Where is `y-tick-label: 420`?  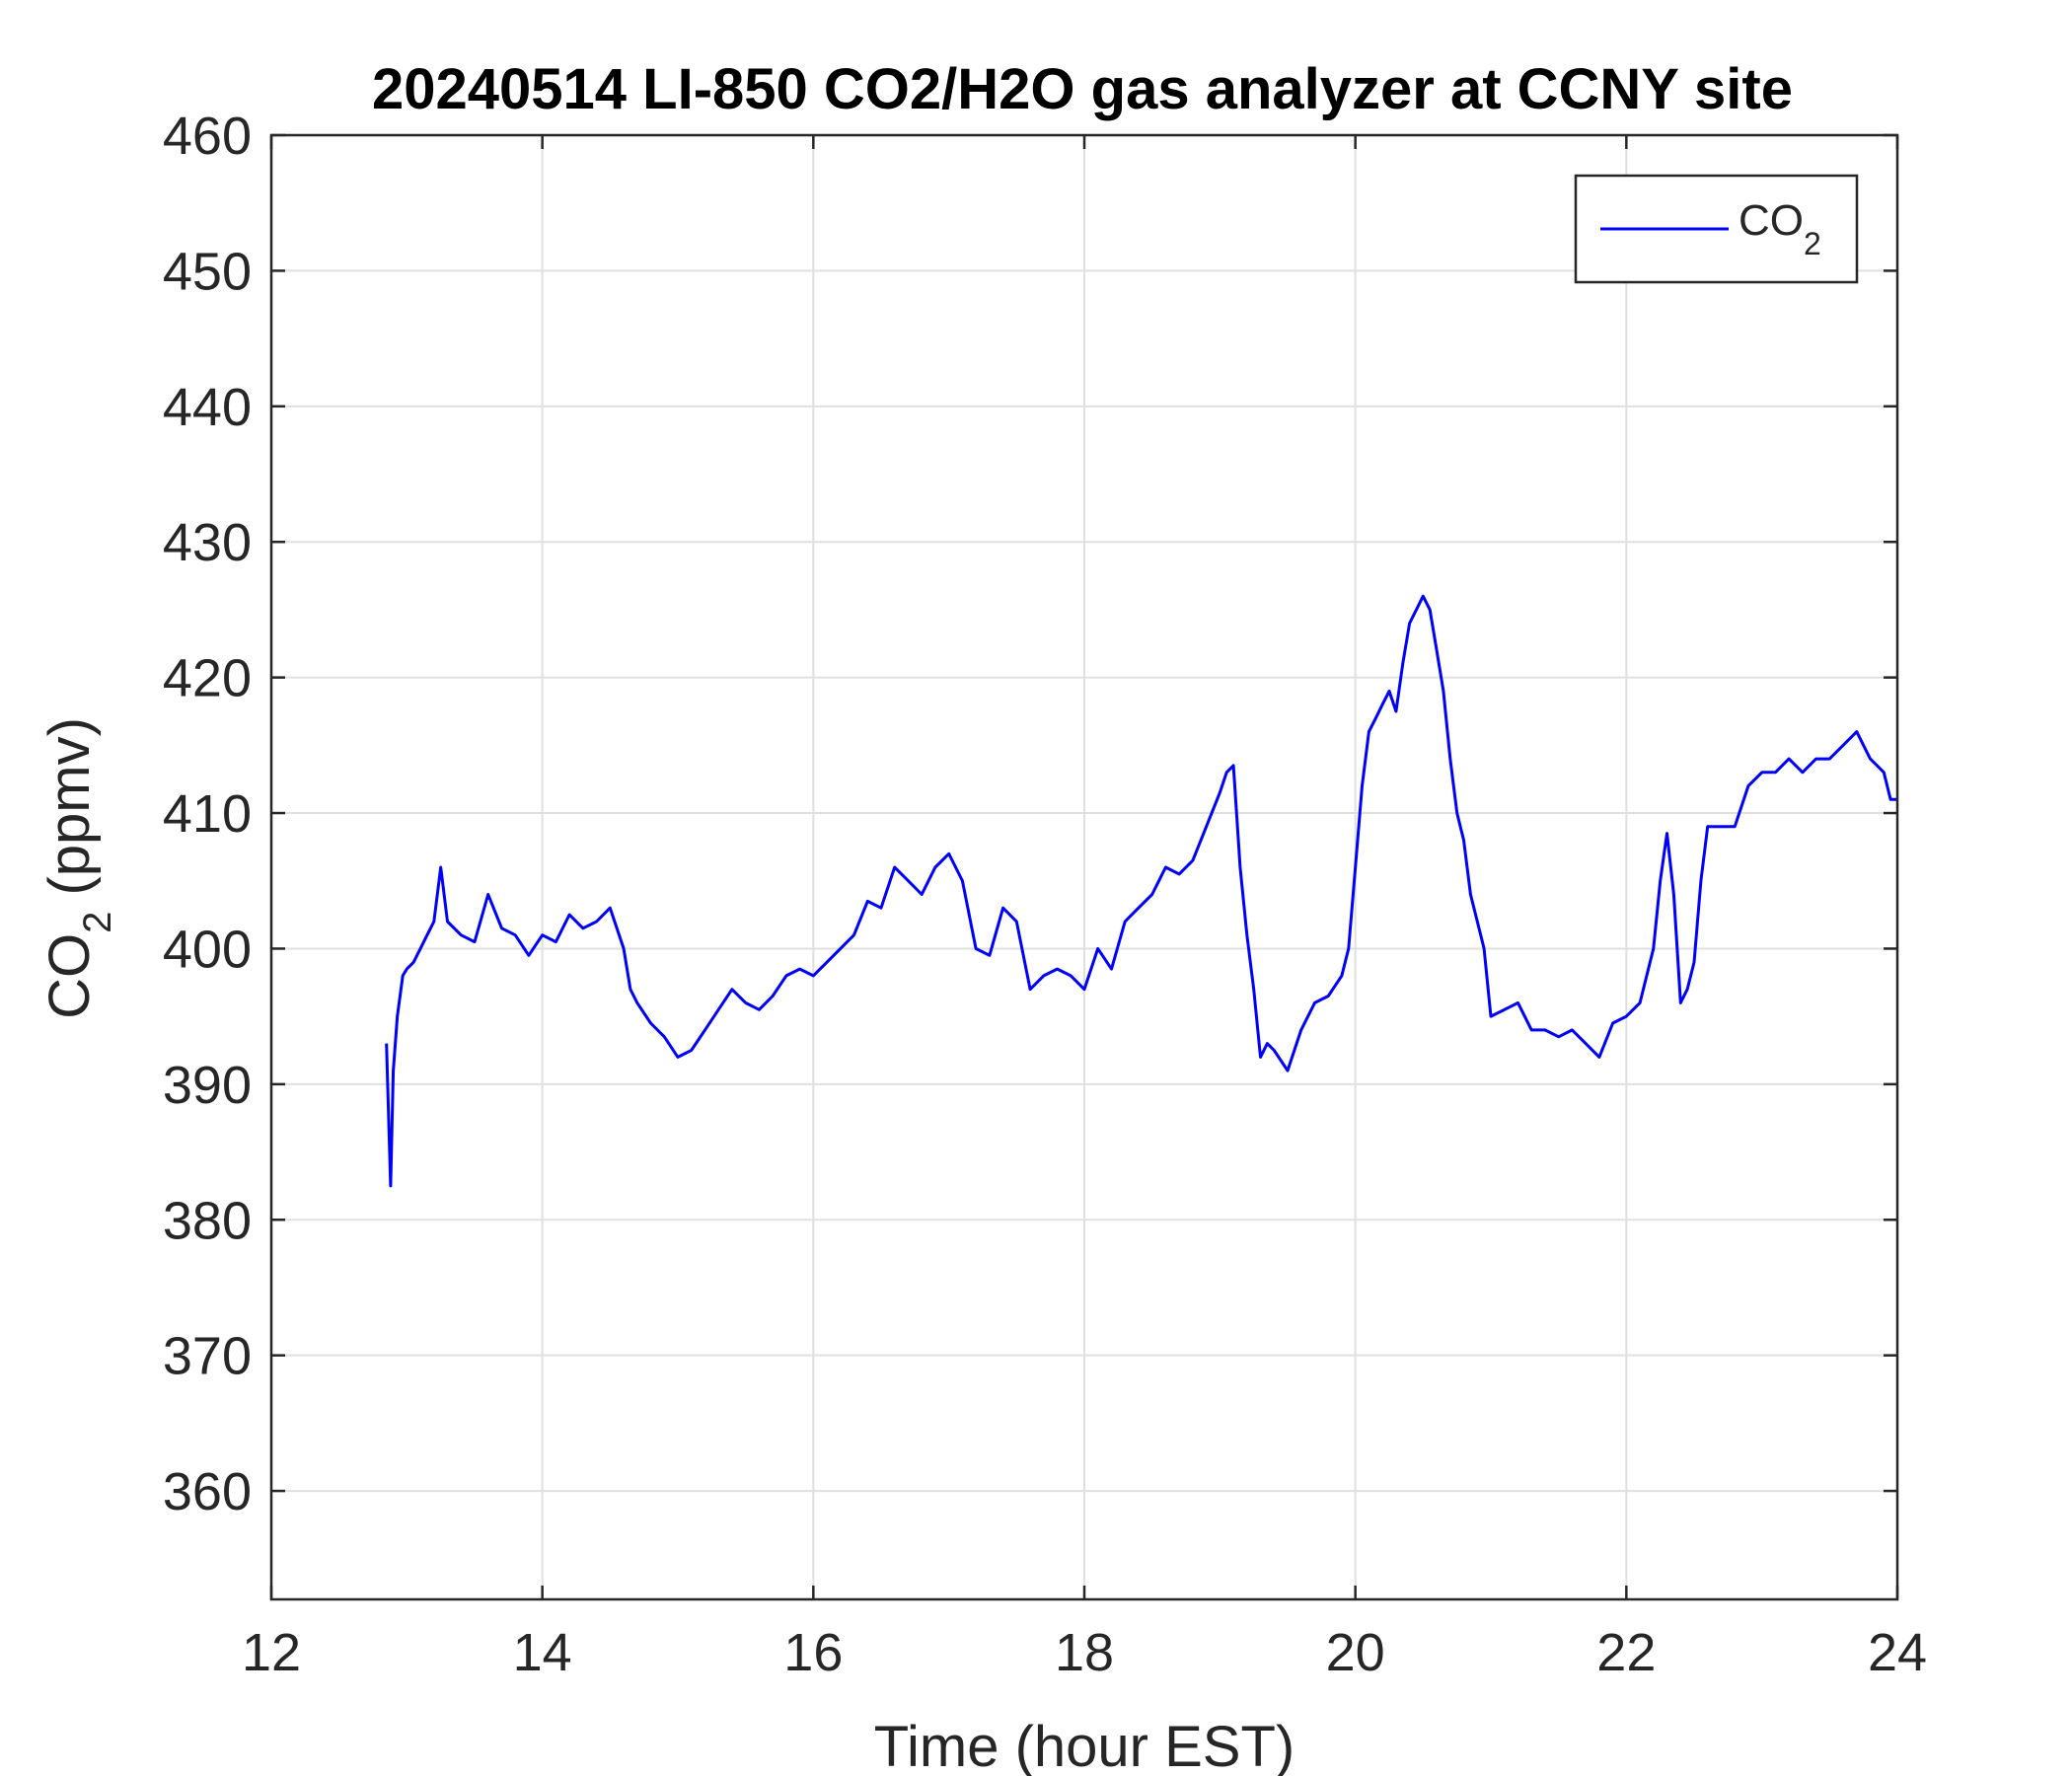
y-tick-label: 420 is located at coordinates (208, 679).